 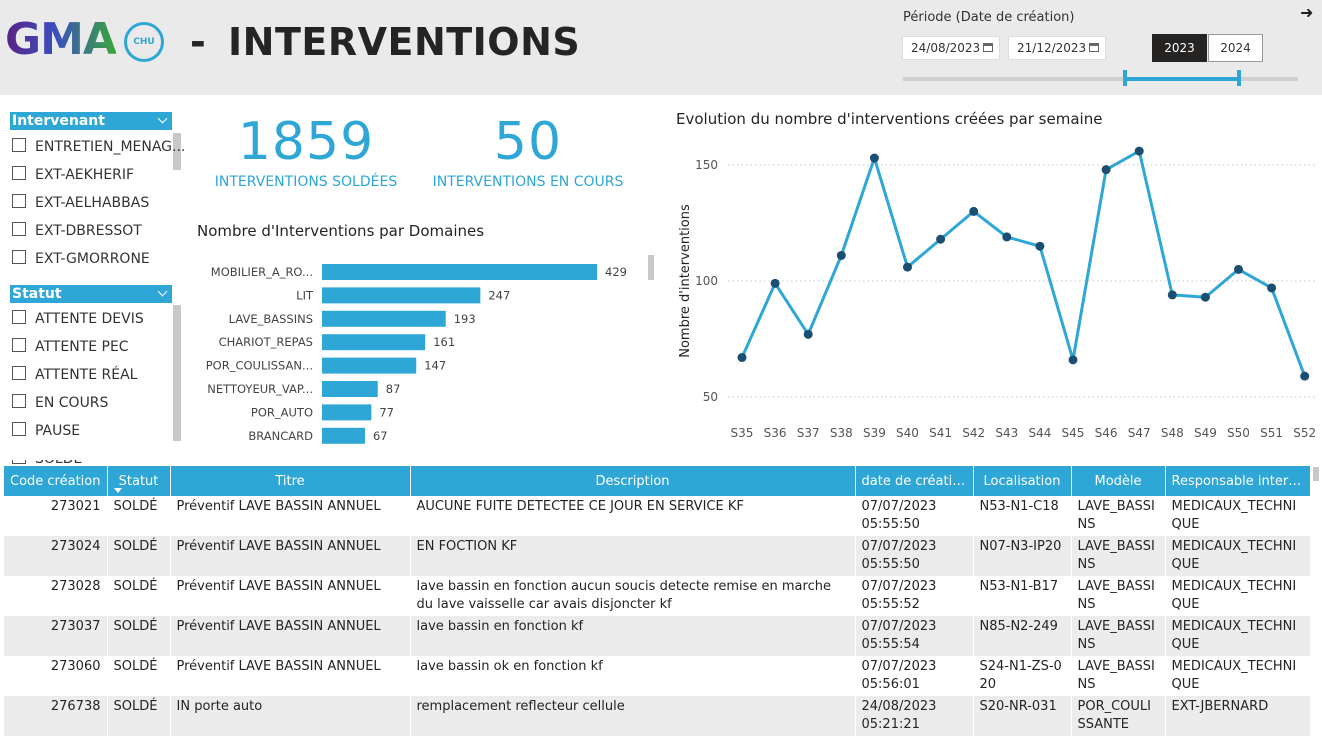 What do you see at coordinates (73, 174) in the screenshot?
I see `filter-item: EXT-AEKHERIF` at bounding box center [73, 174].